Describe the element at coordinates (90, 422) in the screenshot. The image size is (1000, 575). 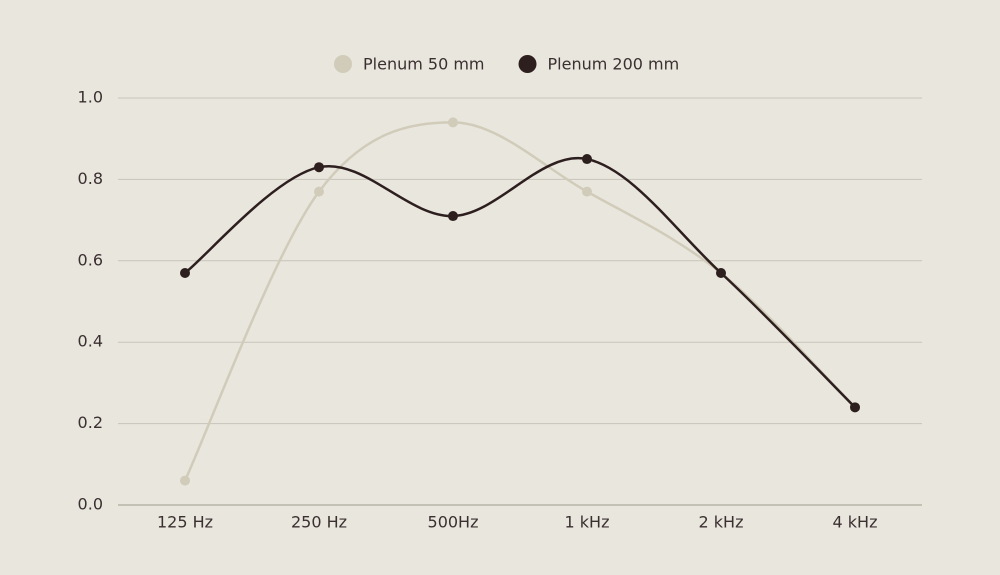
I see `y-tick-label: 0.2` at that location.